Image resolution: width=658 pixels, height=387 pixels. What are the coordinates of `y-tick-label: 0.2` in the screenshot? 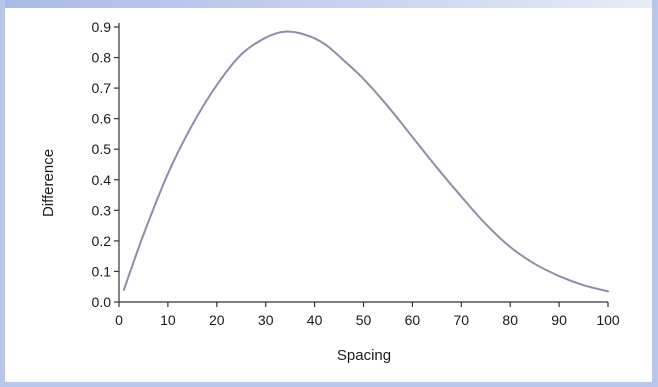 It's located at (102, 241).